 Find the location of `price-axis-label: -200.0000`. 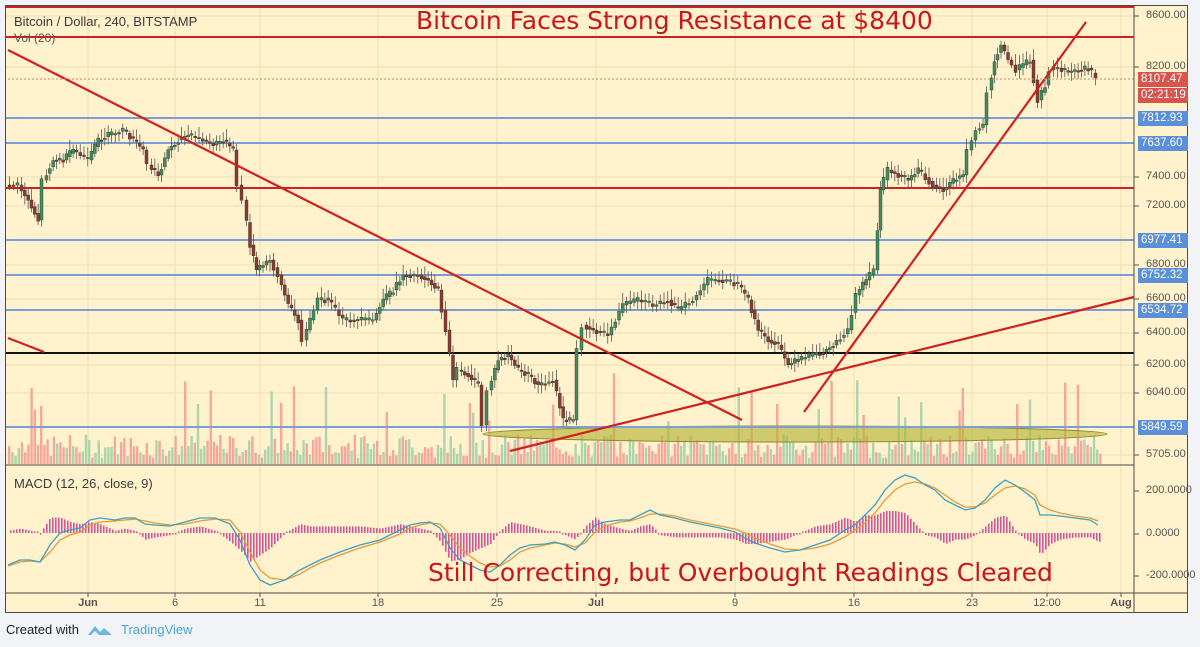

price-axis-label: -200.0000 is located at coordinates (1171, 575).